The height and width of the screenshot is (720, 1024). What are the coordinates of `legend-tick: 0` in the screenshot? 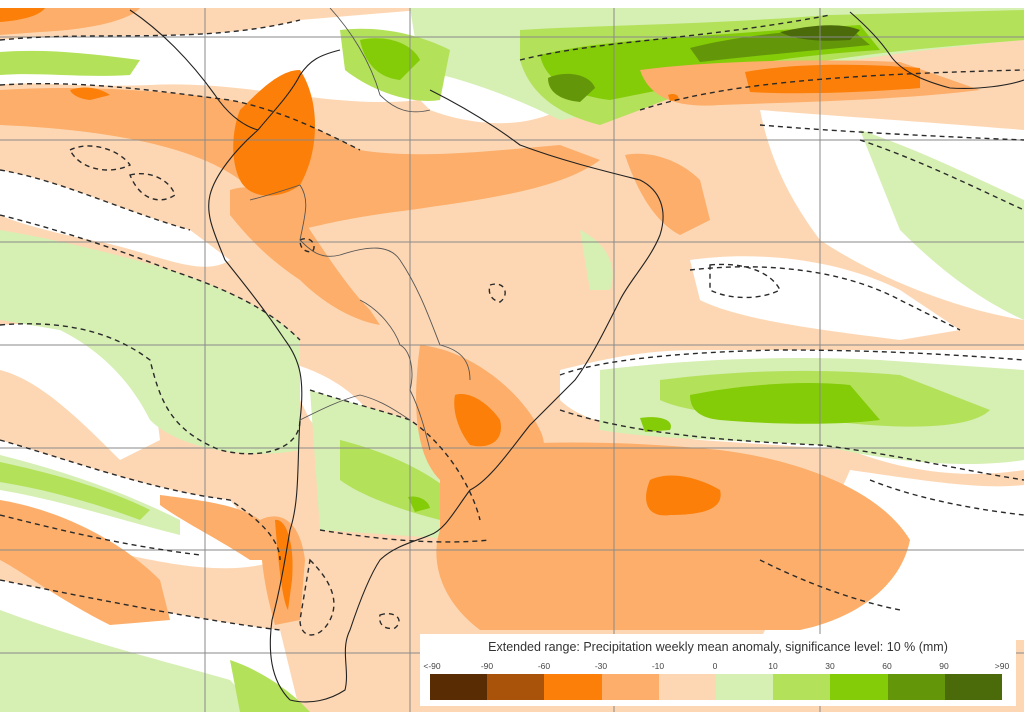 It's located at (715, 666).